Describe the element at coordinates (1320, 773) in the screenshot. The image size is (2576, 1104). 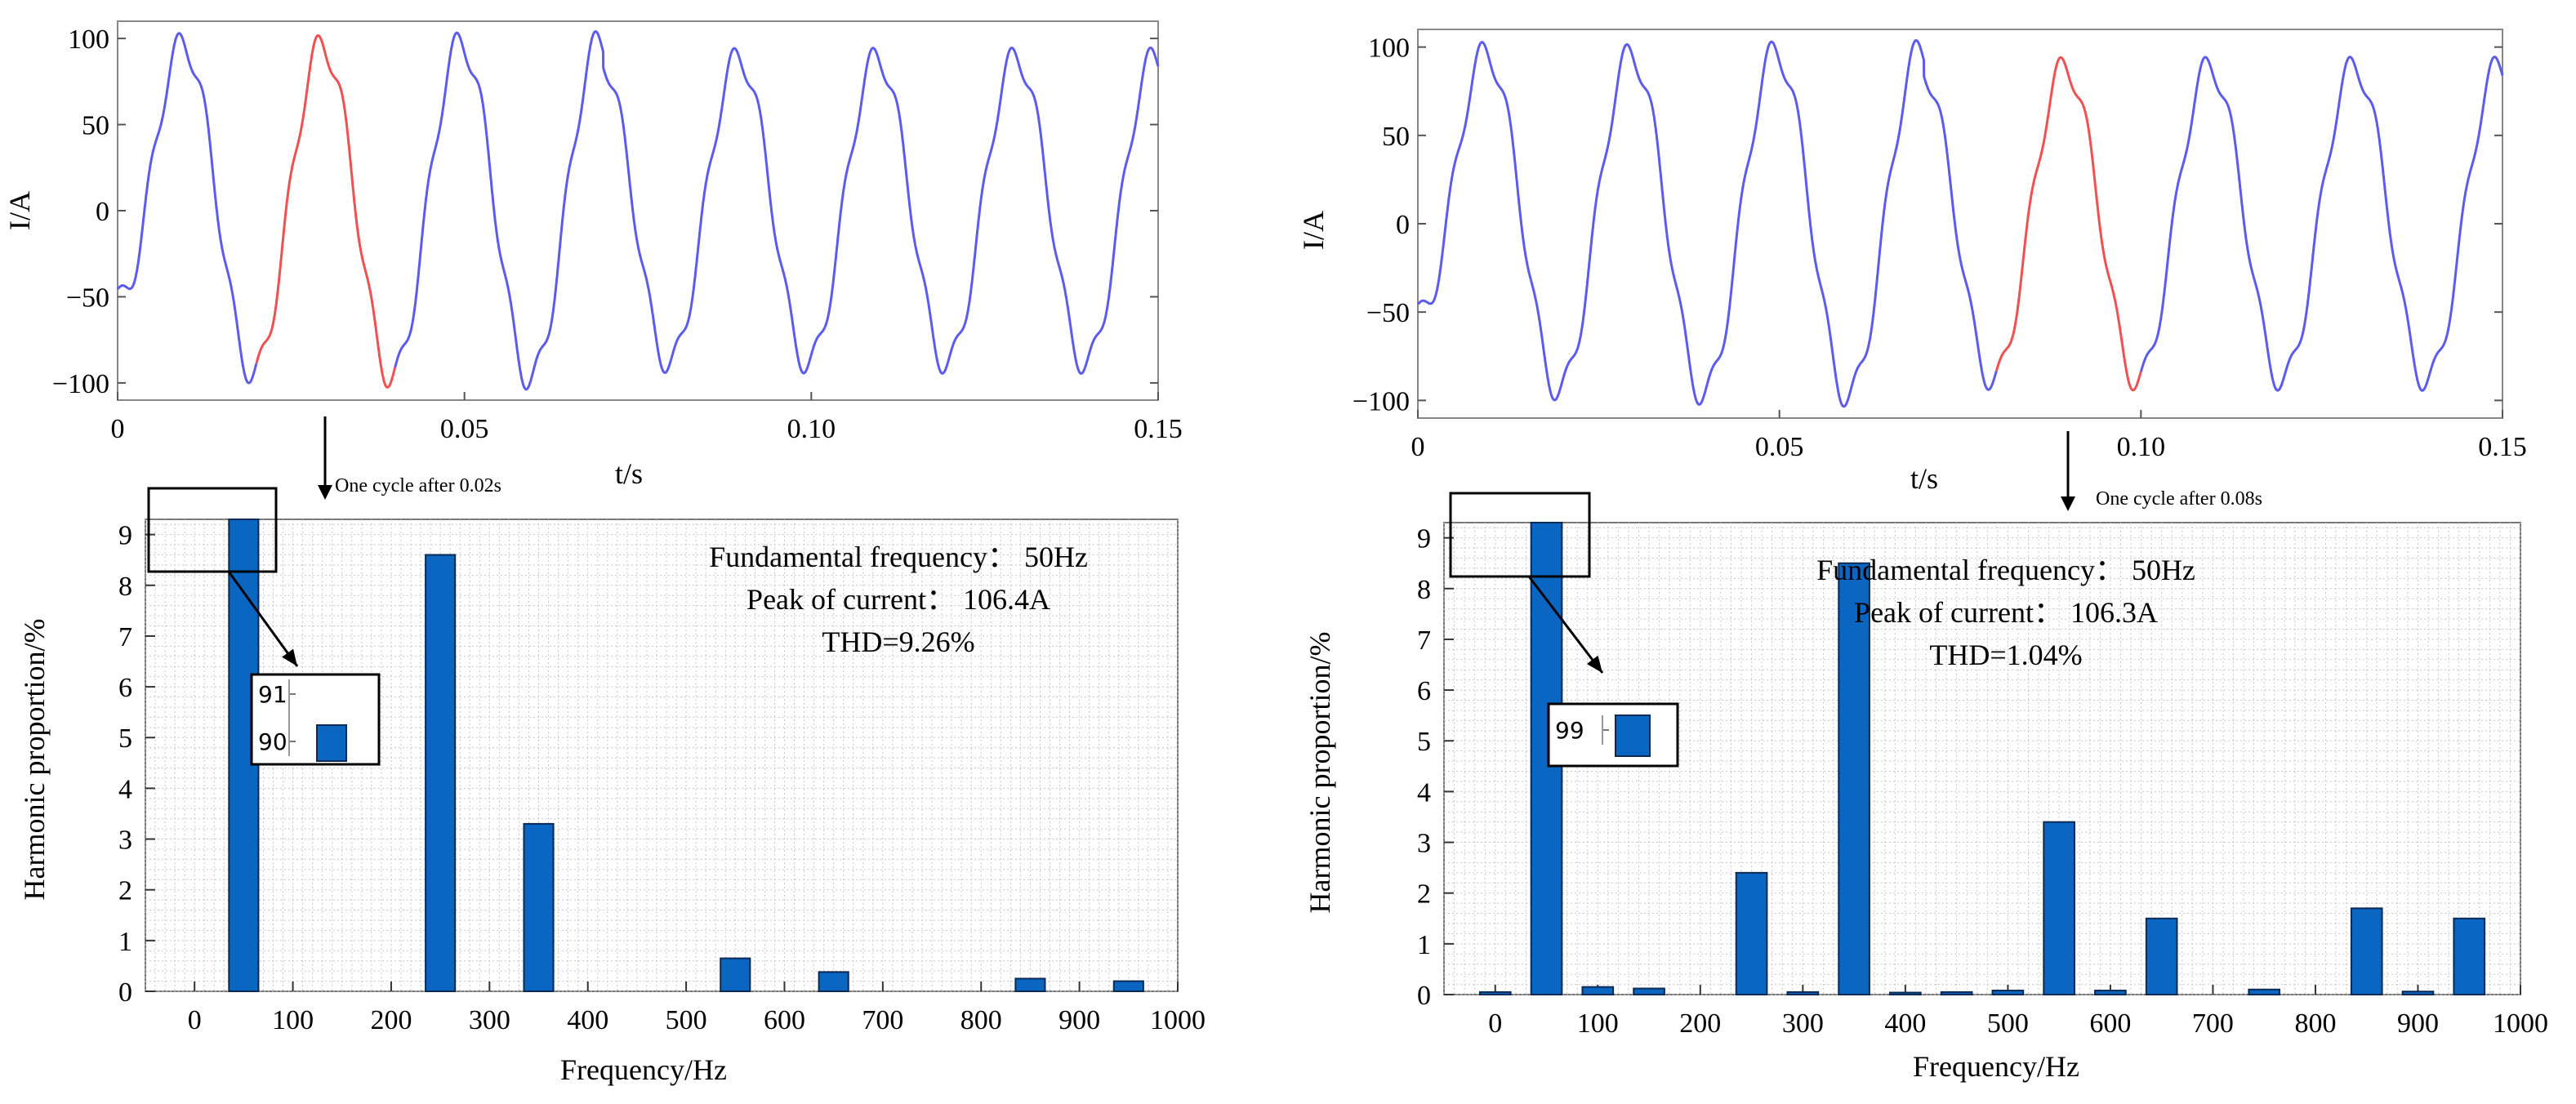
I see `y-axis-label: Harmonic proportion/%` at that location.